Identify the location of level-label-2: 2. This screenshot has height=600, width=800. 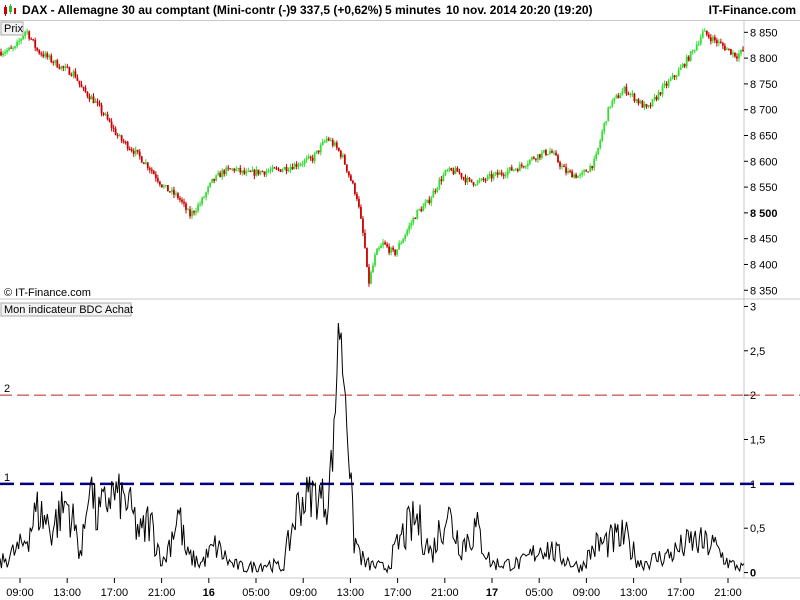
(7, 389).